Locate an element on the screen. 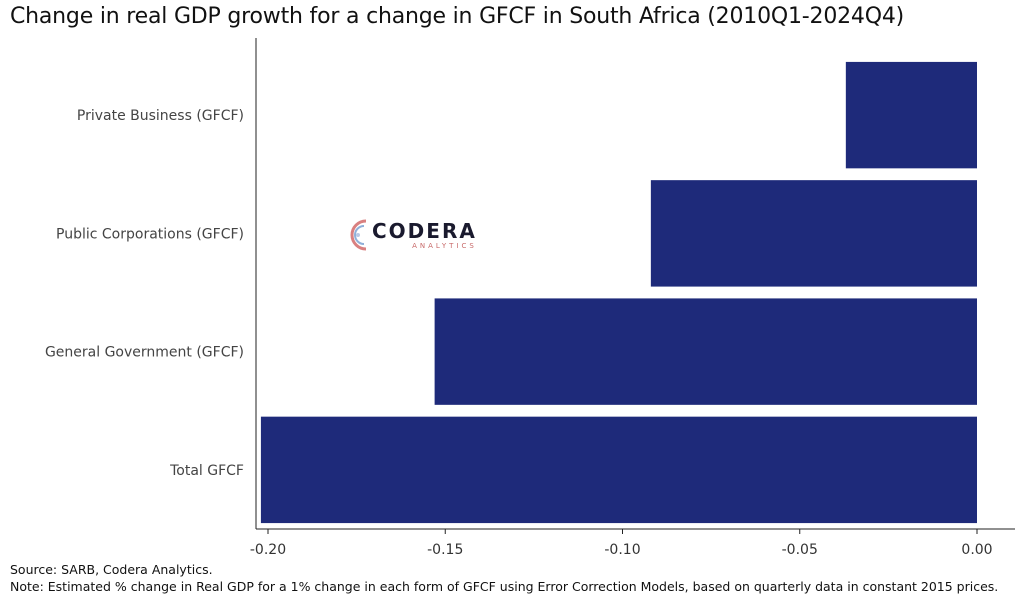  x-tick-label-2: -0.10 is located at coordinates (622, 550).